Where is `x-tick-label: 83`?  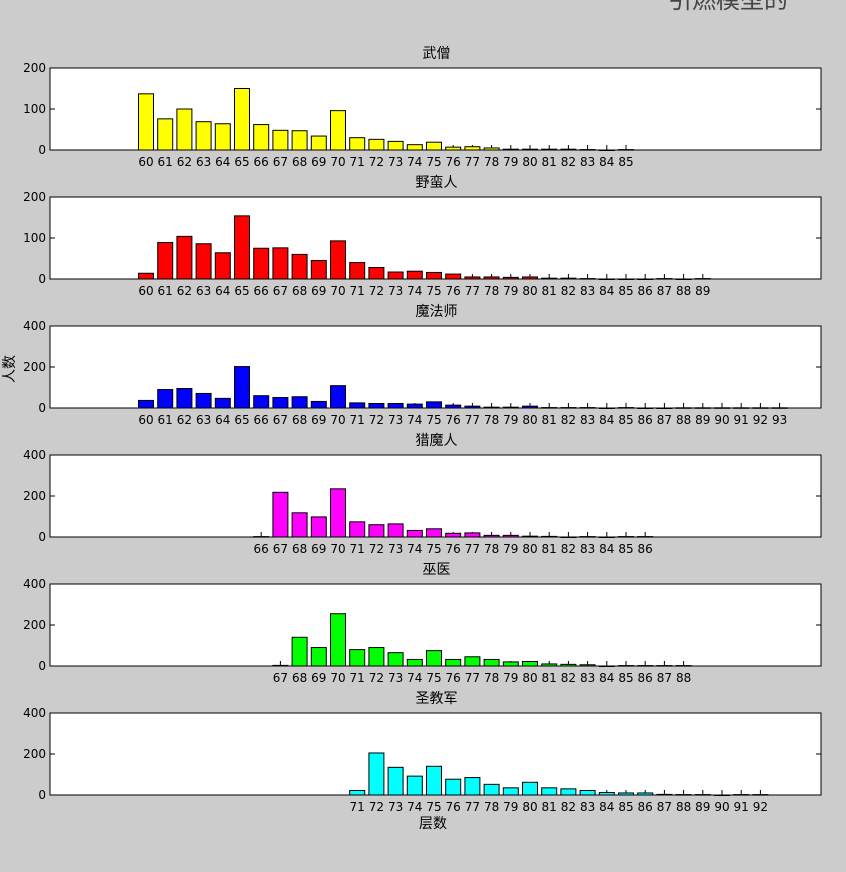 x-tick-label: 83 is located at coordinates (587, 549).